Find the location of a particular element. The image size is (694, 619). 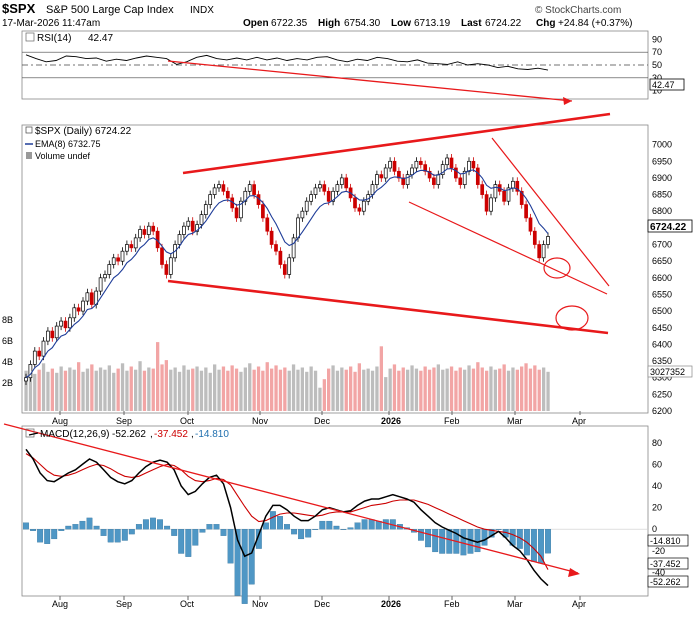

macd-y-tick: 40 is located at coordinates (657, 486).